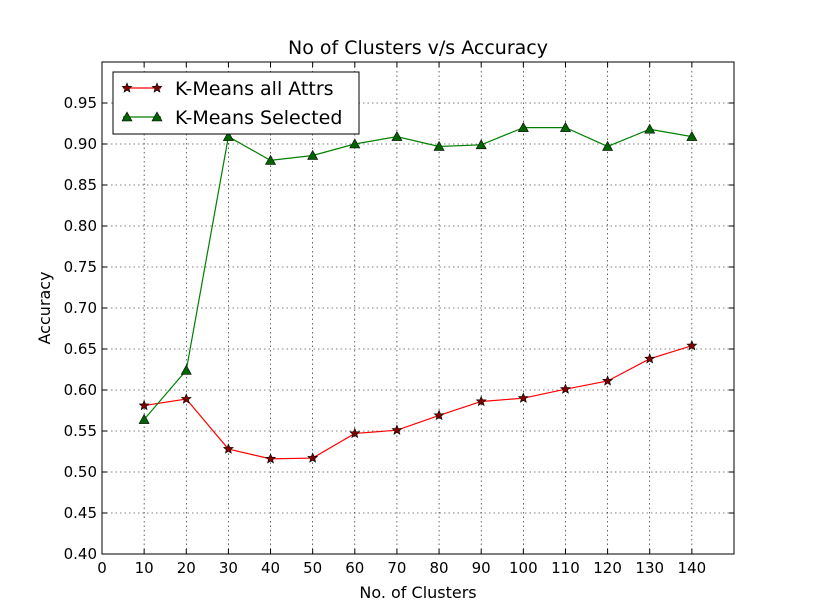  I want to click on legend-label: K-Means Selected, so click(258, 118).